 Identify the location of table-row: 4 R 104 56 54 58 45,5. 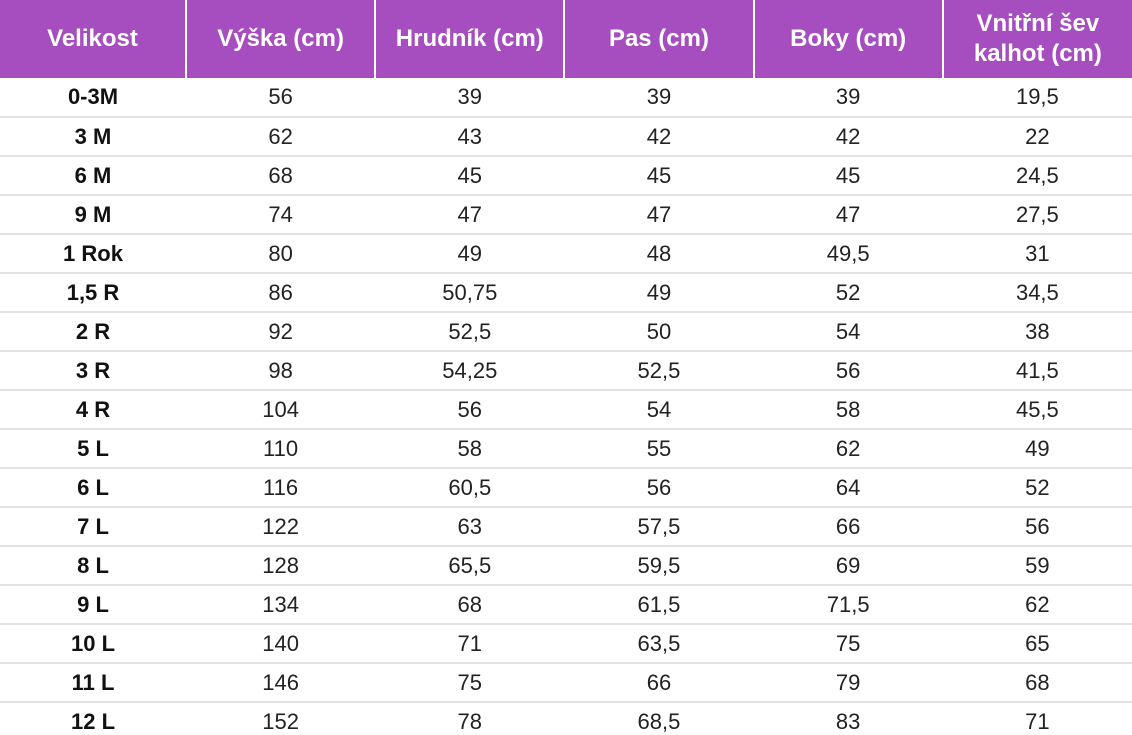
(566, 410).